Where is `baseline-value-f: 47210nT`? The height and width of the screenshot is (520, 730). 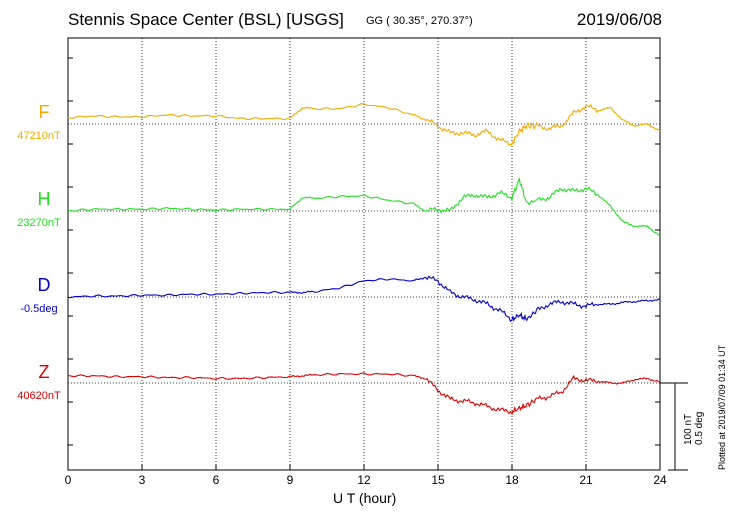
baseline-value-f: 47210nT is located at coordinates (39, 136).